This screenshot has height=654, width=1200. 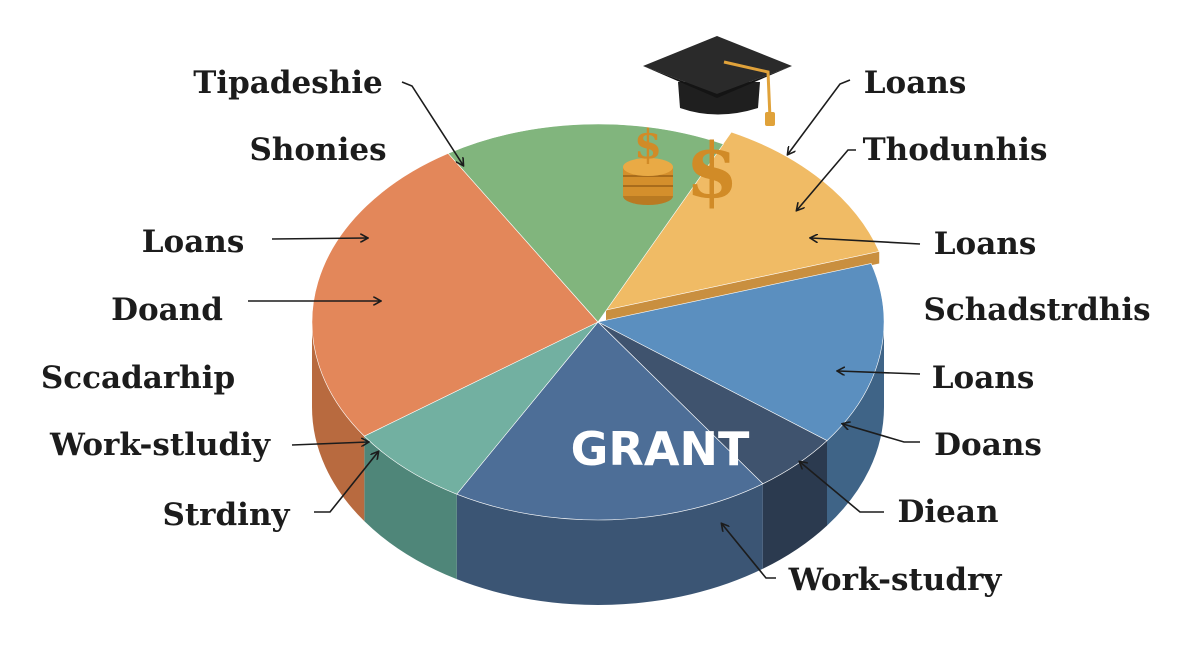 What do you see at coordinates (819, 116) in the screenshot?
I see `arrow-loans-top` at bounding box center [819, 116].